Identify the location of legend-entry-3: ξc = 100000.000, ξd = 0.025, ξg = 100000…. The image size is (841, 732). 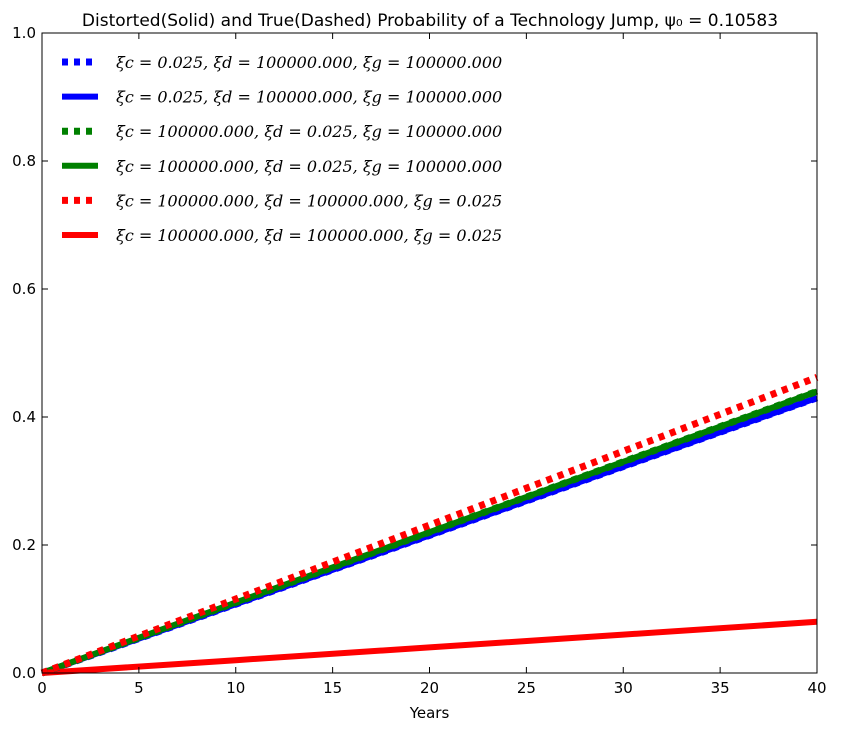
(309, 131).